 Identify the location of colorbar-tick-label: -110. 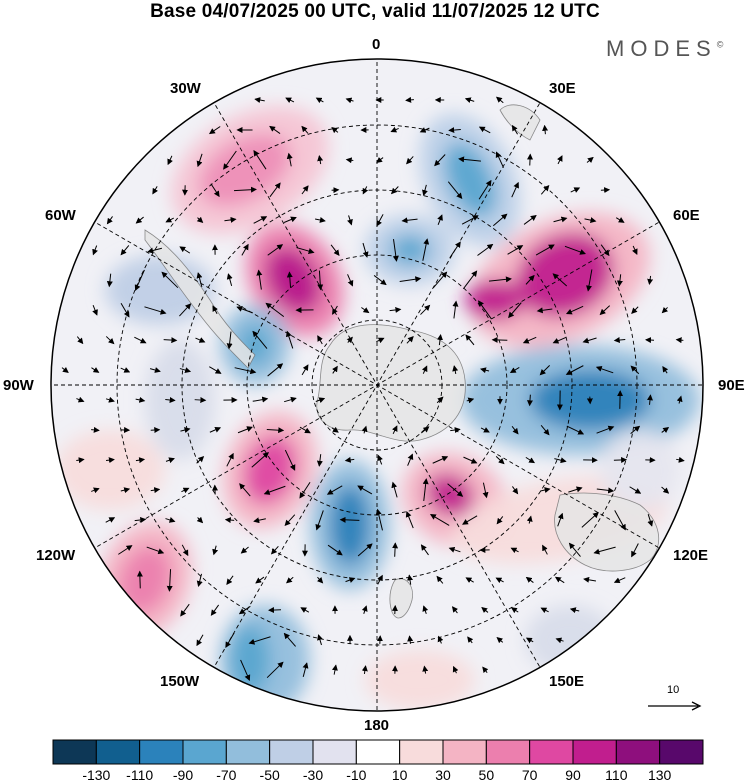
(140, 775).